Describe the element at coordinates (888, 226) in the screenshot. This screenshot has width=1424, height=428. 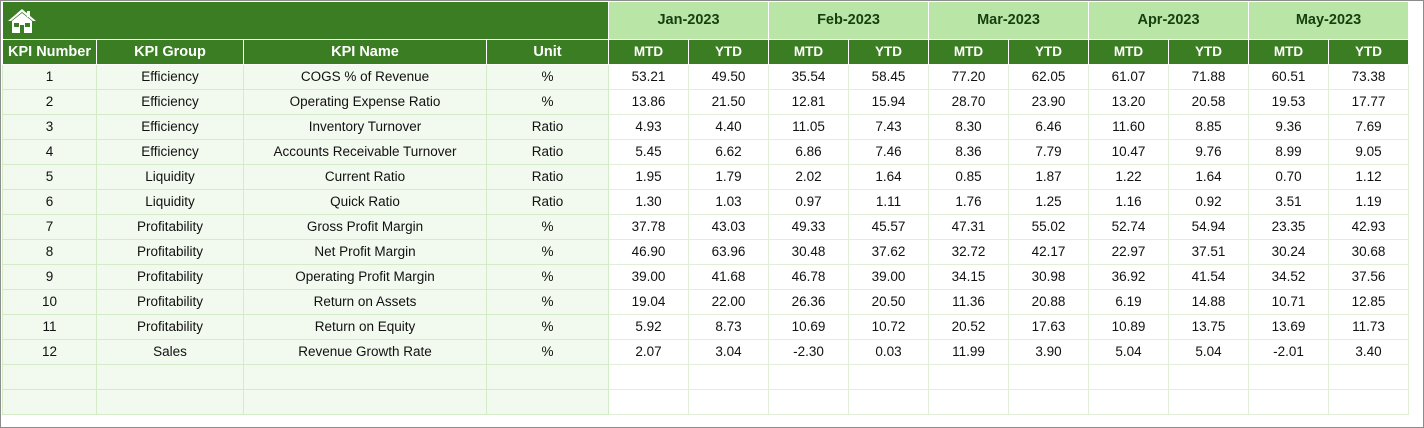
I see `ytd-value-cell: 45.57` at that location.